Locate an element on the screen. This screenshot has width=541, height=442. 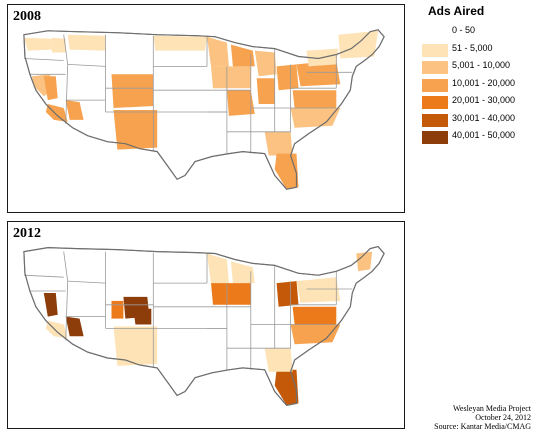
legend-item: 20,001 - 30,000 is located at coordinates (478, 103).